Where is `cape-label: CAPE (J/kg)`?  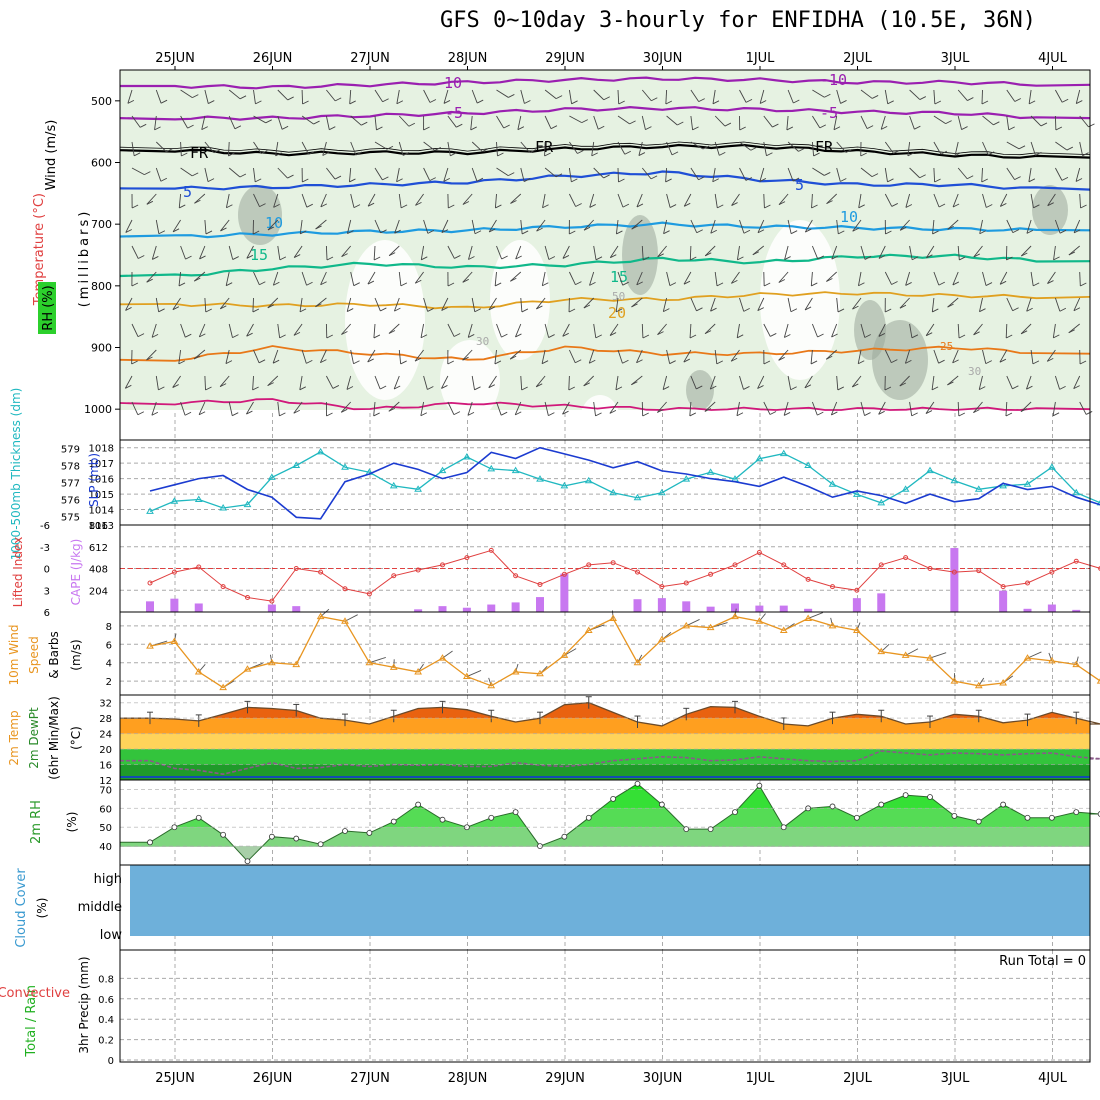 cape-label: CAPE (J/kg) is located at coordinates (76, 572).